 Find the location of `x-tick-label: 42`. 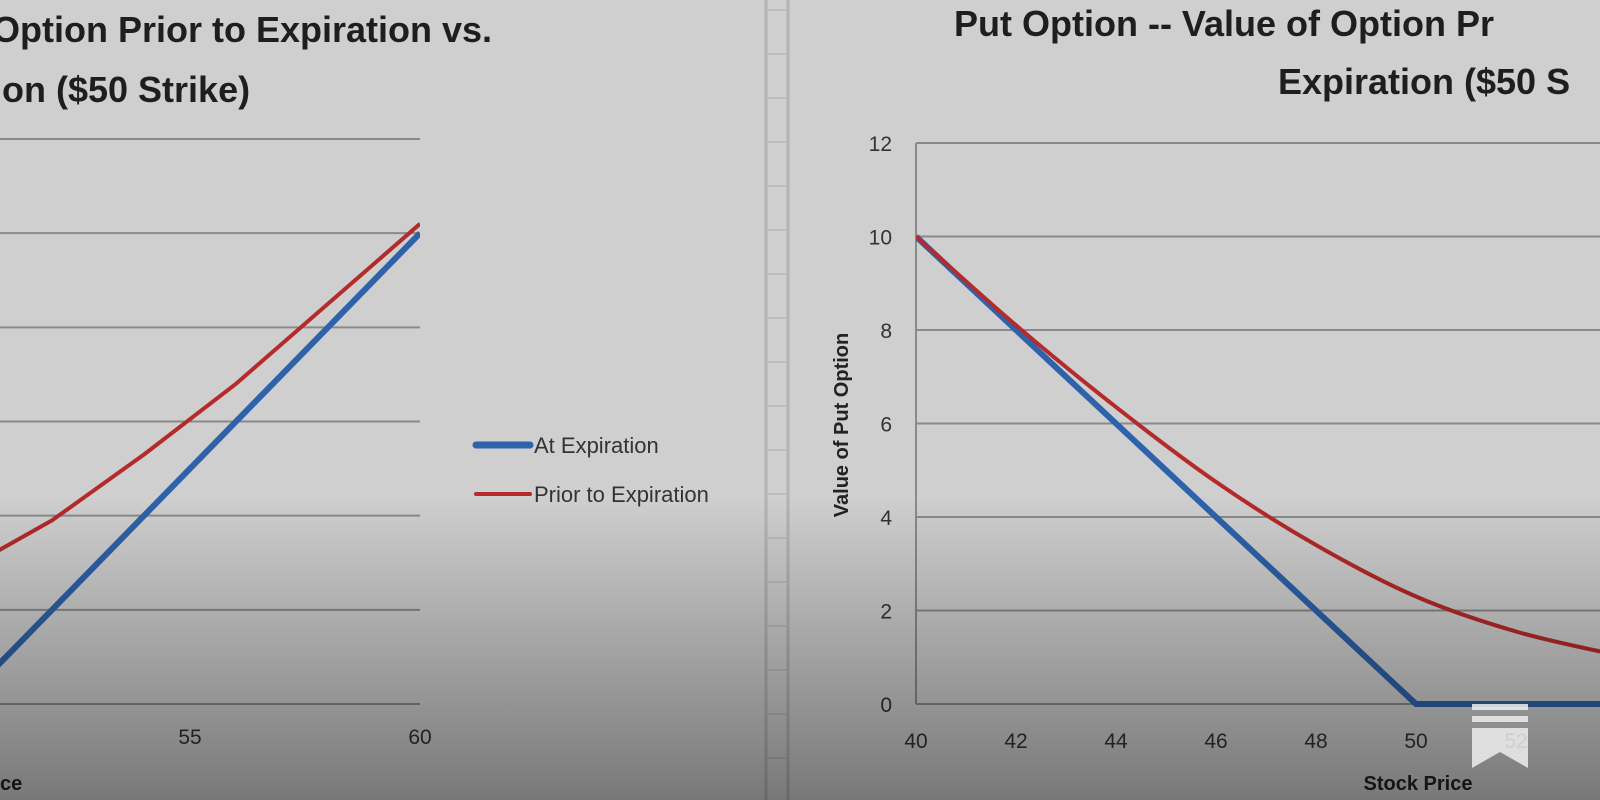

x-tick-label: 42 is located at coordinates (1015, 741).